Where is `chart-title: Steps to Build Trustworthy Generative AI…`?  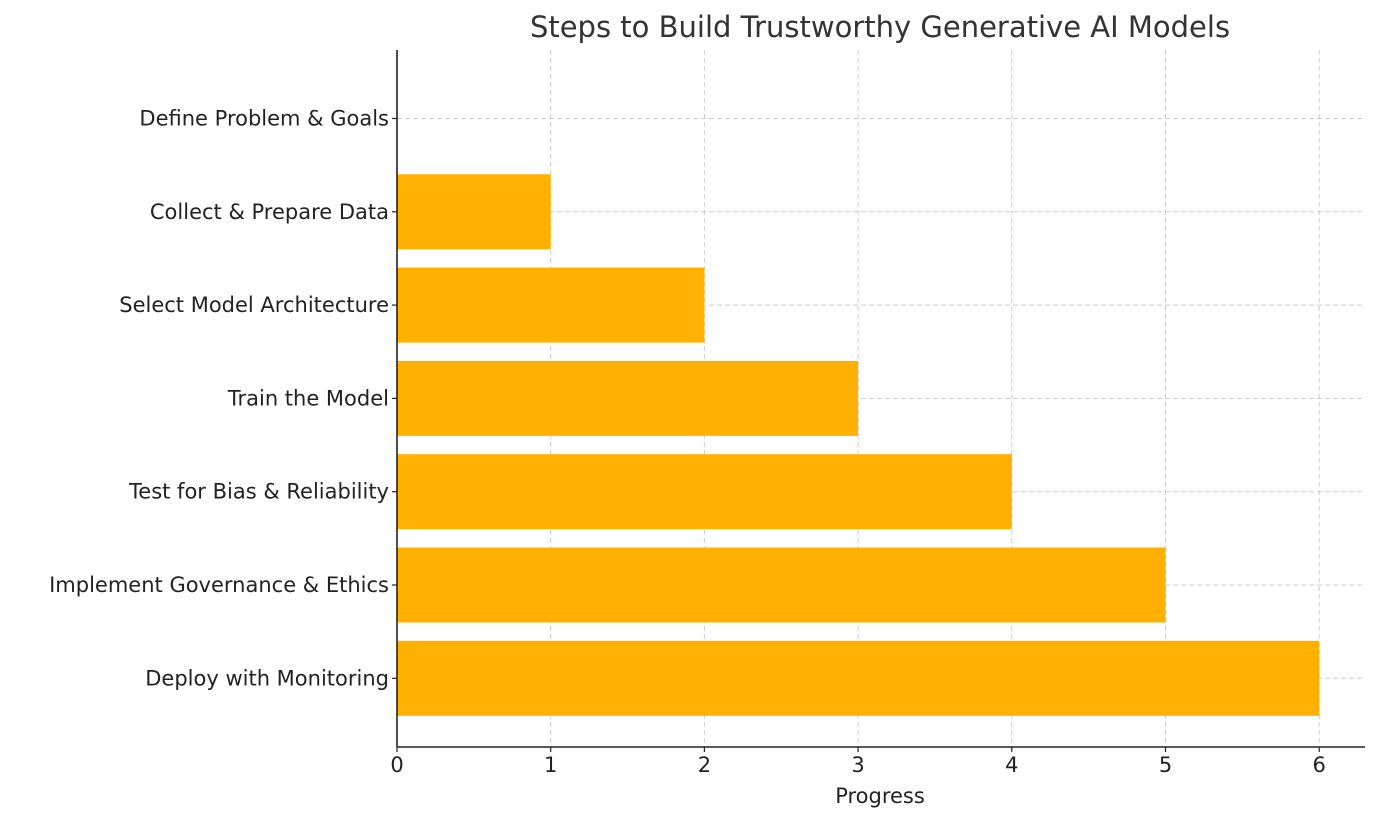
chart-title: Steps to Build Trustworthy Generative AI… is located at coordinates (880, 27).